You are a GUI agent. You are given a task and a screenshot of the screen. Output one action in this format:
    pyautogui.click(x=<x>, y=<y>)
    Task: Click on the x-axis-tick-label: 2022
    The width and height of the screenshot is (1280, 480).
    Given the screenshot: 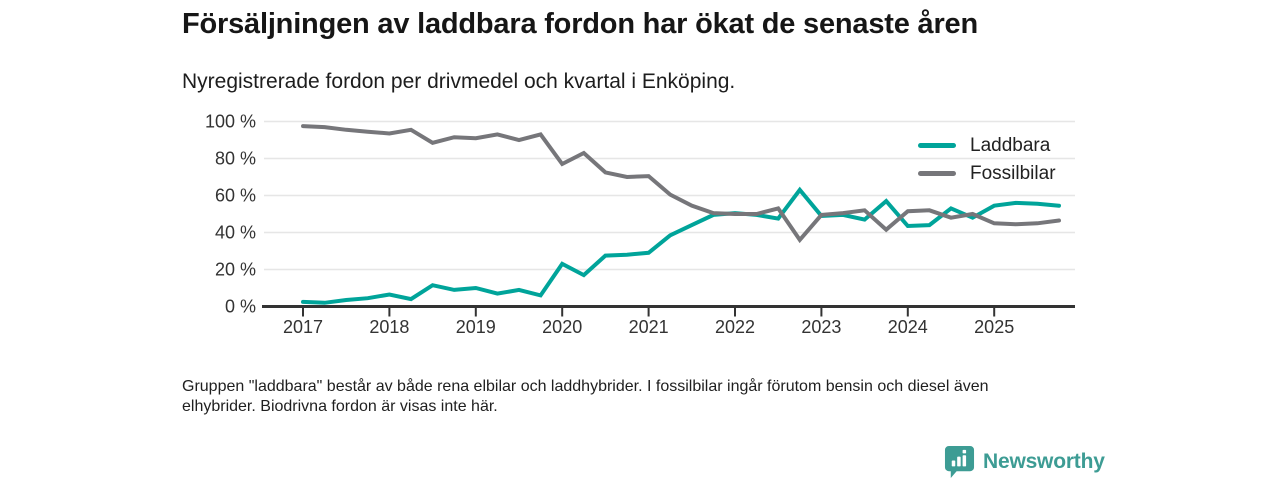 What is the action you would take?
    pyautogui.click(x=735, y=327)
    